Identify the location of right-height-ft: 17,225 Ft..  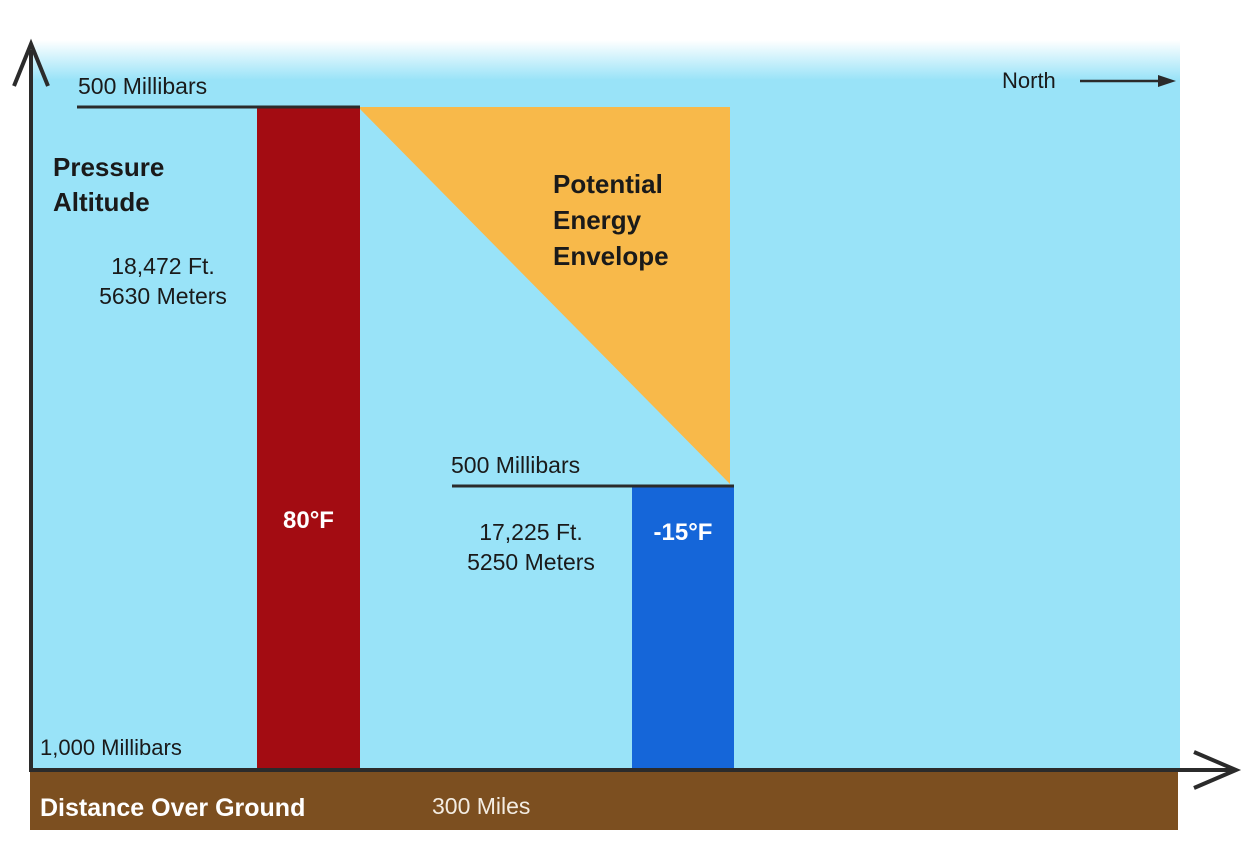
(531, 532).